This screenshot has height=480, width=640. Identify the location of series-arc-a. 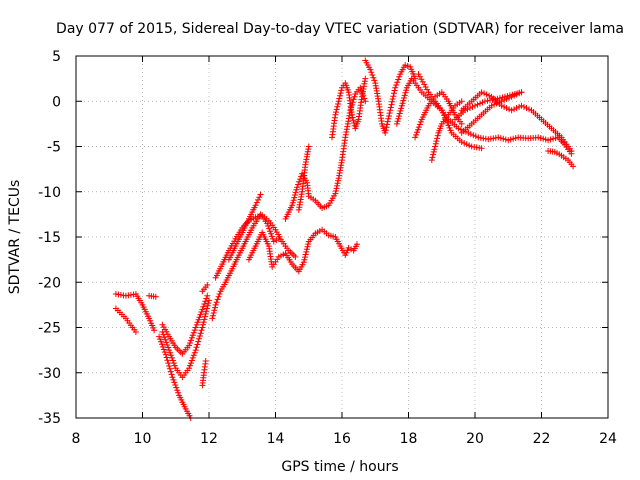
(135, 312).